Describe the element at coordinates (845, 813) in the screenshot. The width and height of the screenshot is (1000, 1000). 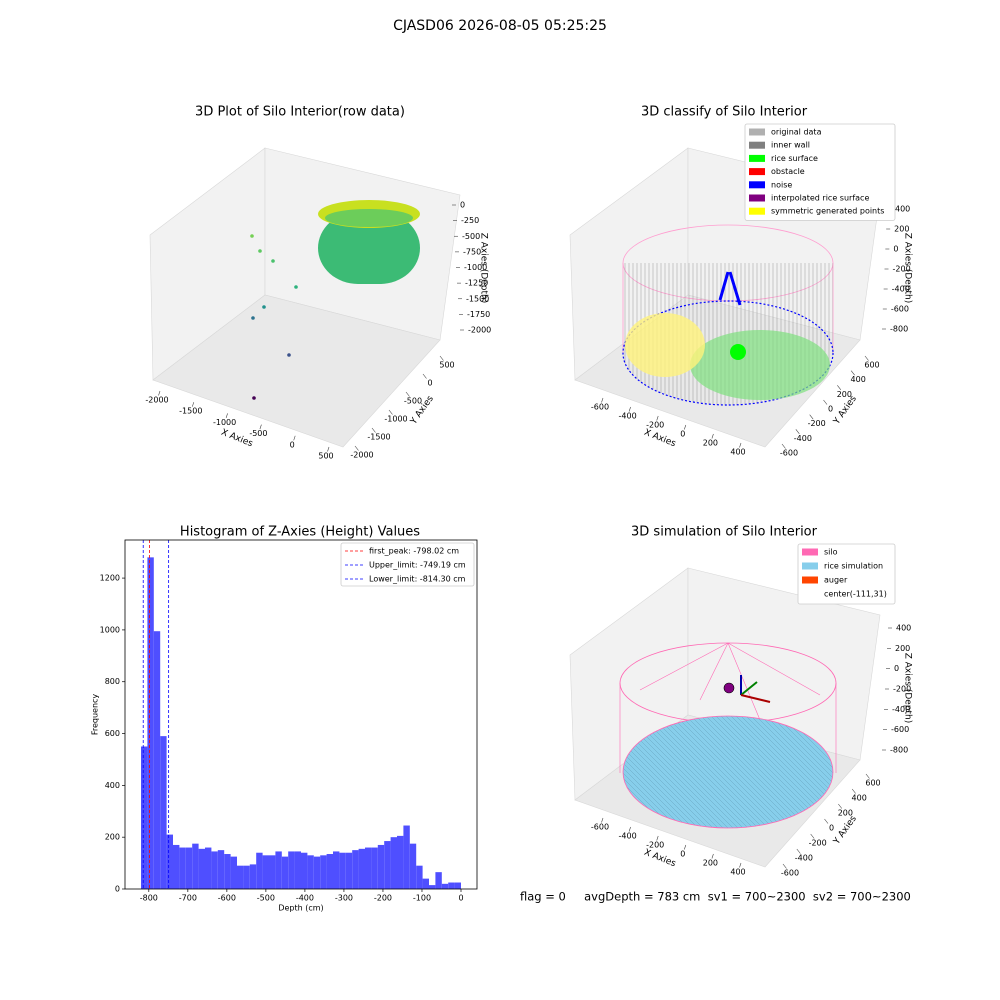
I see `y-tick-label: 200` at that location.